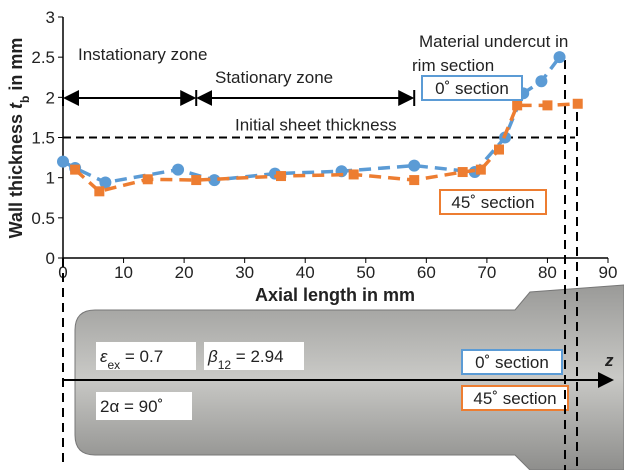 The width and height of the screenshot is (624, 475). Describe the element at coordinates (50, 97) in the screenshot. I see `y-tick-label: 2` at that location.